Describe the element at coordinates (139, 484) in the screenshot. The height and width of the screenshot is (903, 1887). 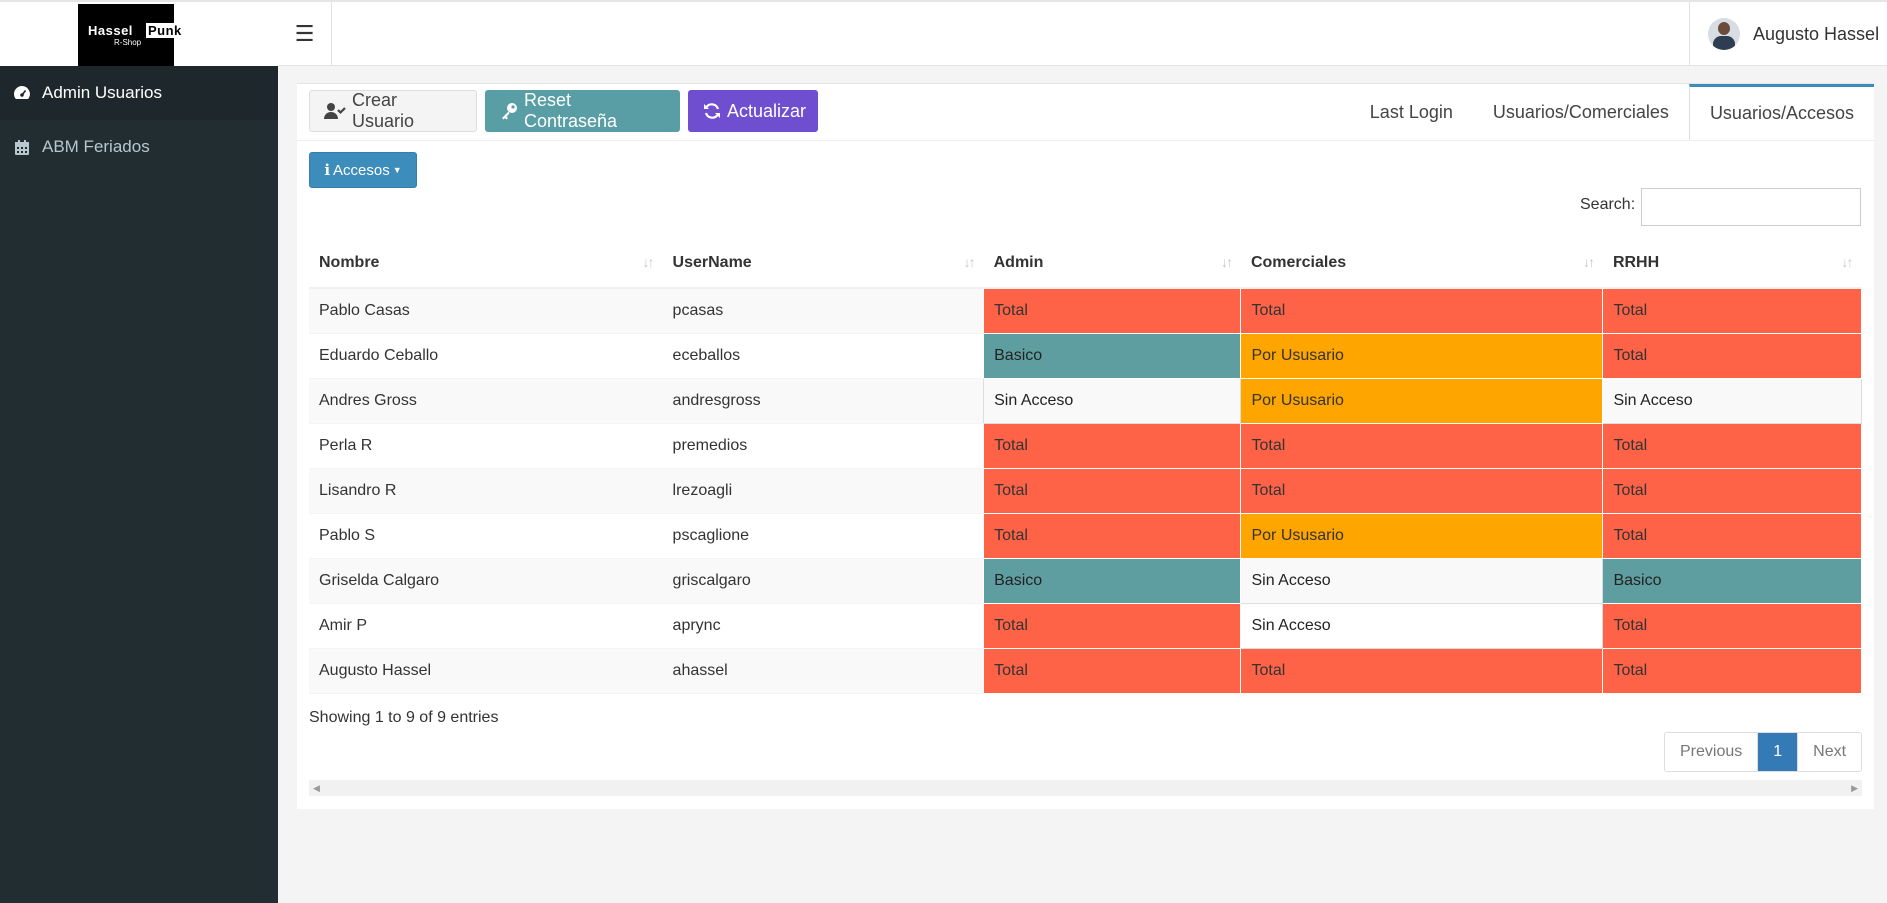
I see `sidebar: Admin Usuarios ABM Feriados` at that location.